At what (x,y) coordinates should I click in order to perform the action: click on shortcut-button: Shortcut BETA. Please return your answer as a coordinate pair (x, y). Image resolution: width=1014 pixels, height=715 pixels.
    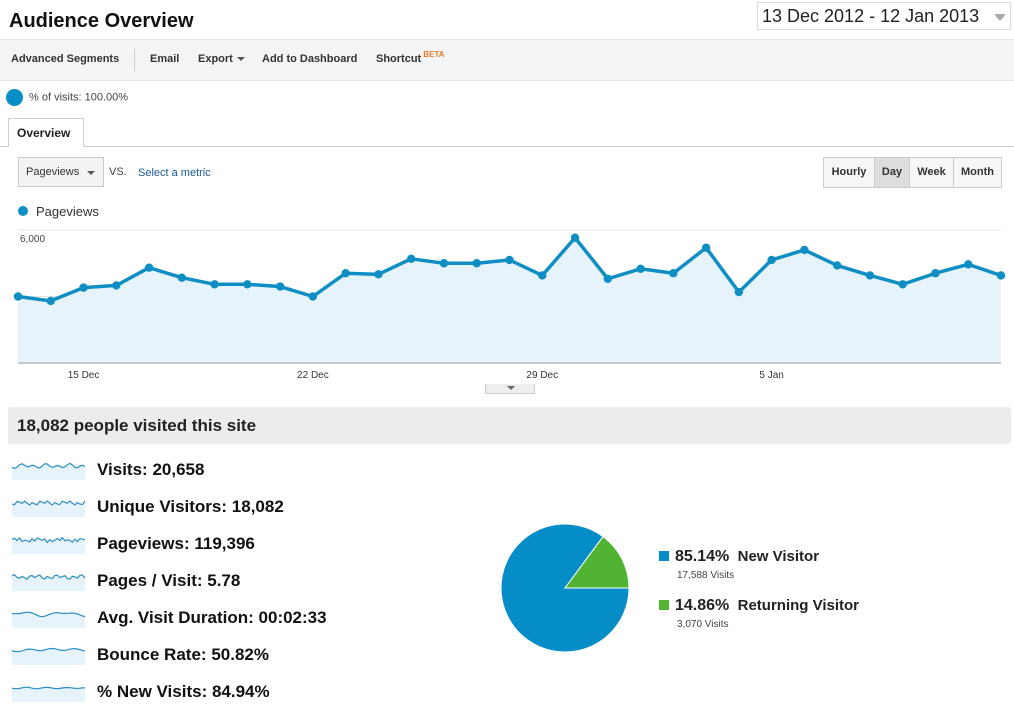
    Looking at the image, I should click on (410, 57).